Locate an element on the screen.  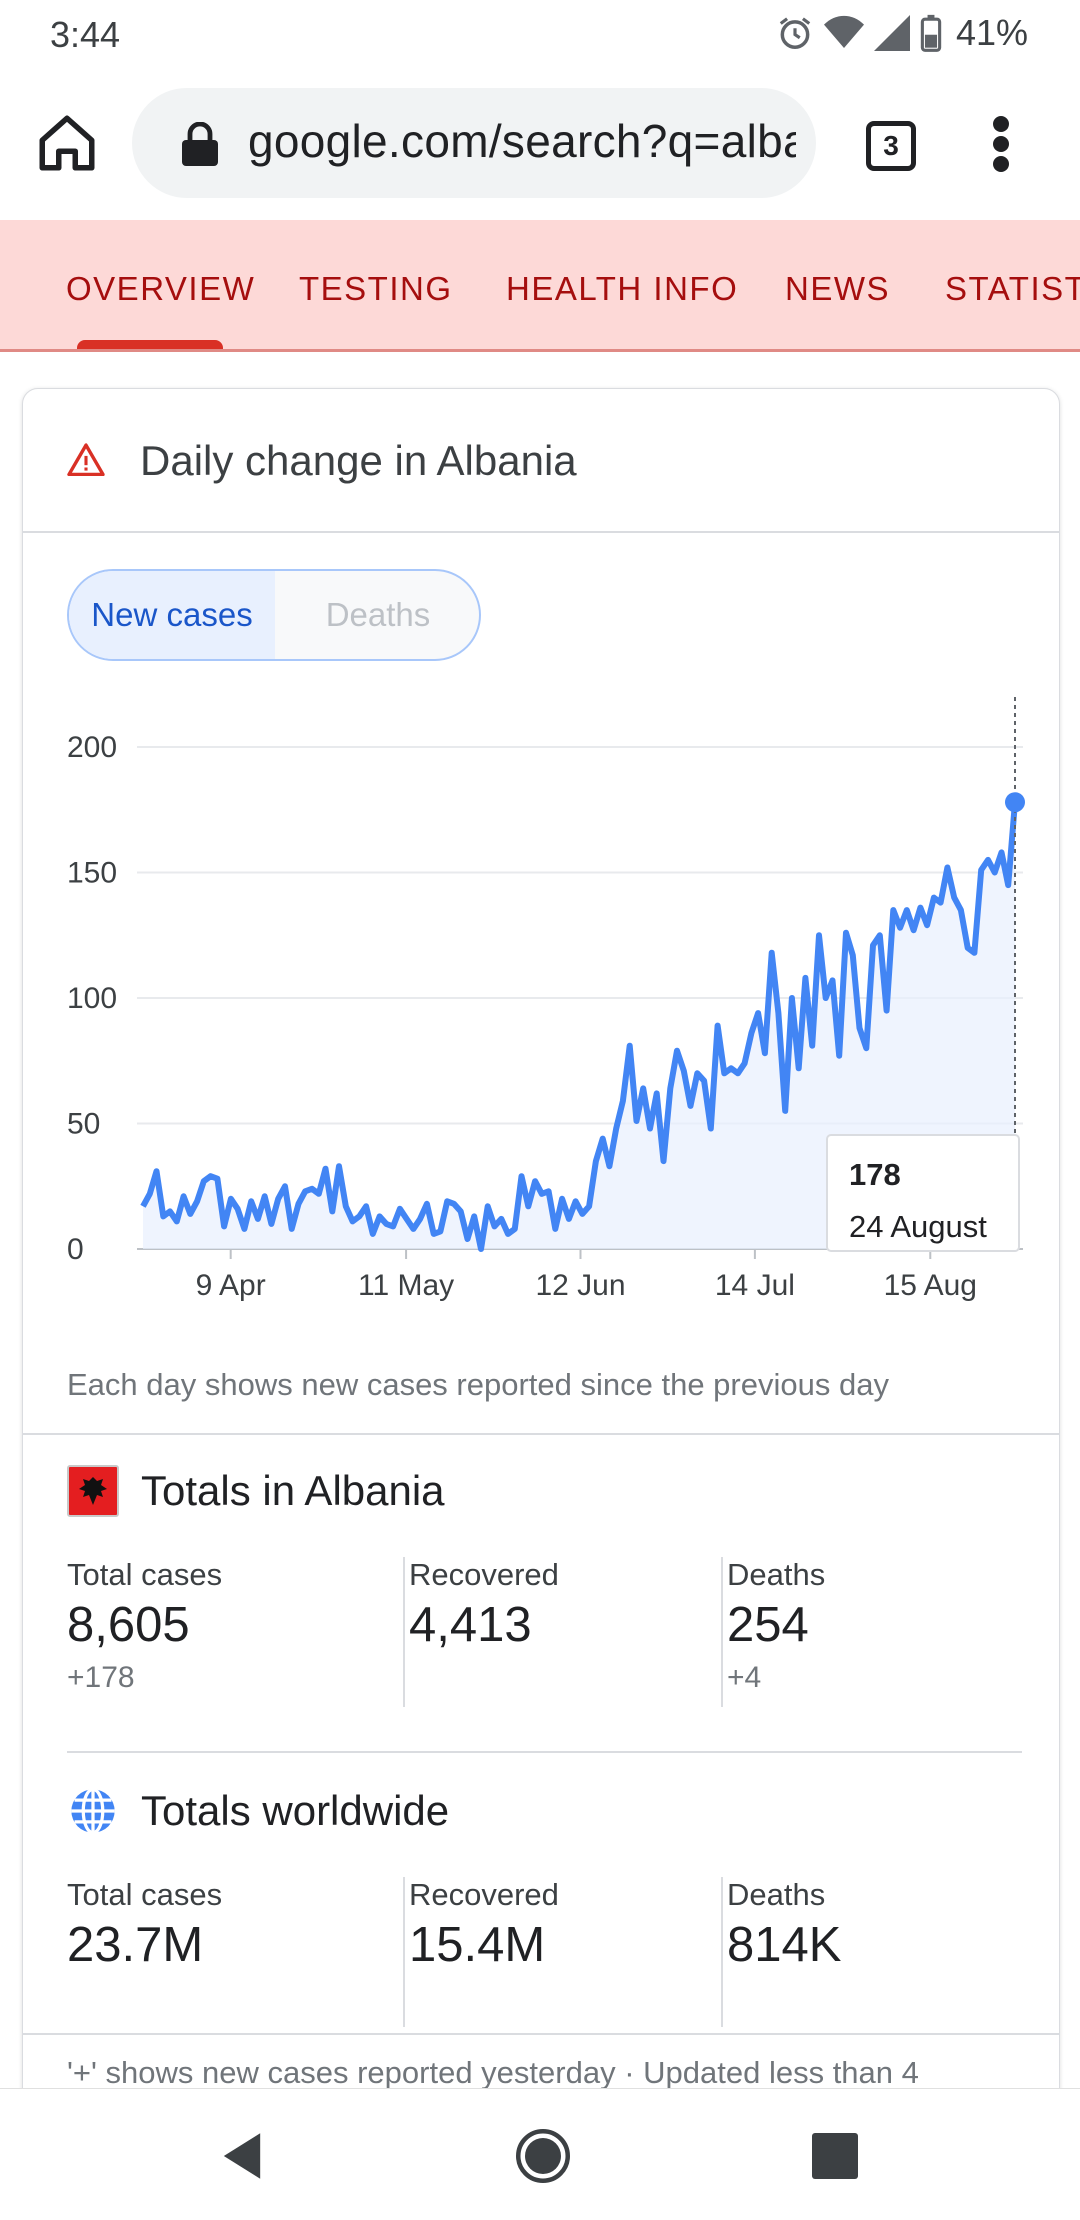
toggle-new-cases: New cases is located at coordinates (172, 615).